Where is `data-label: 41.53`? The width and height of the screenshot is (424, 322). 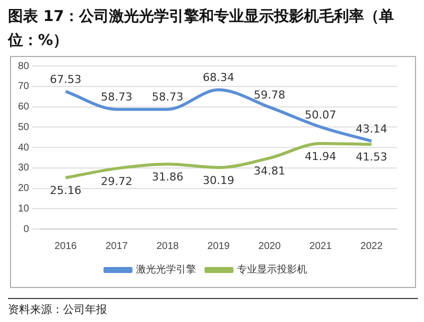
data-label: 41.53 is located at coordinates (372, 157).